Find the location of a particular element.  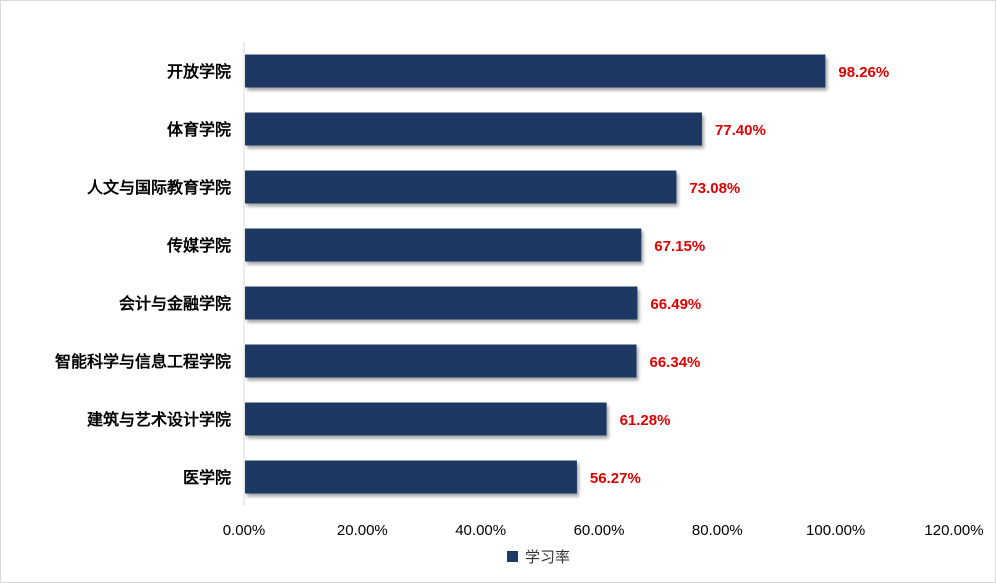

x-tick-label: 100.00% is located at coordinates (835, 530).